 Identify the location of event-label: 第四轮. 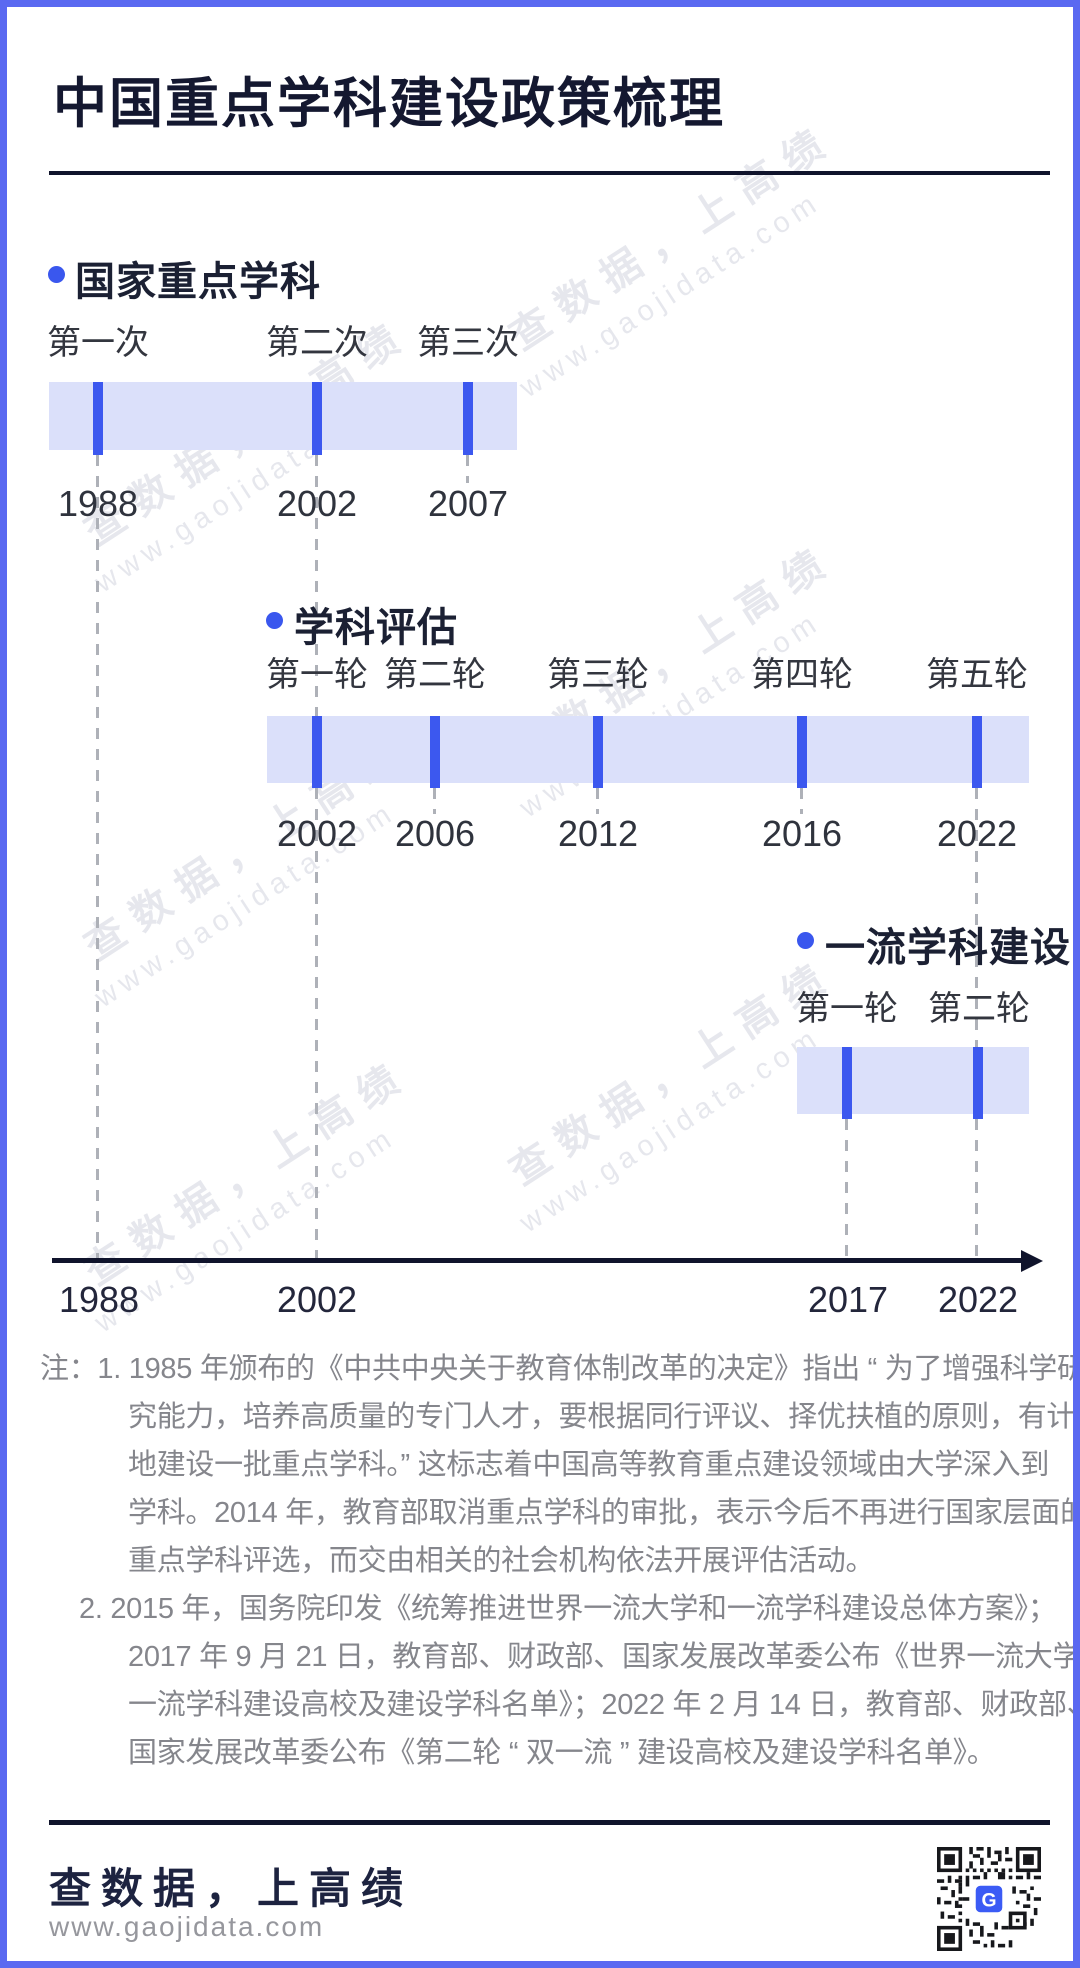
(802, 675).